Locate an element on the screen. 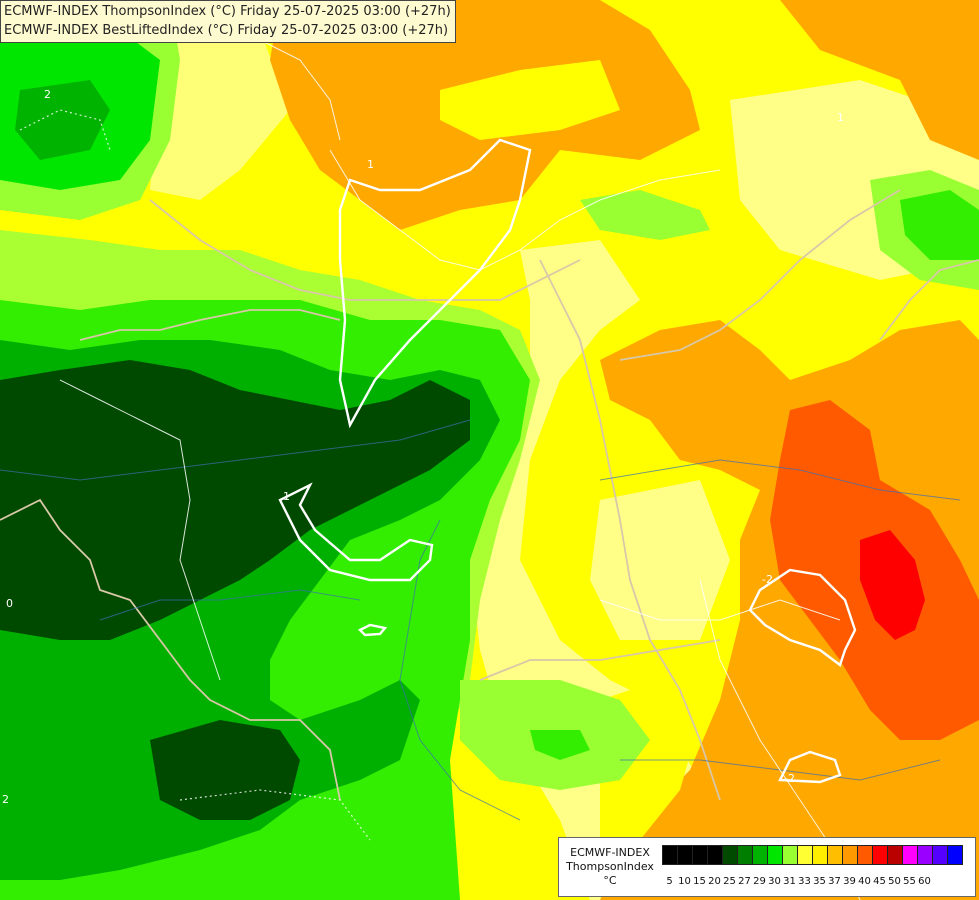 The image size is (979, 900). legend-tick-label: 39 is located at coordinates (849, 881).